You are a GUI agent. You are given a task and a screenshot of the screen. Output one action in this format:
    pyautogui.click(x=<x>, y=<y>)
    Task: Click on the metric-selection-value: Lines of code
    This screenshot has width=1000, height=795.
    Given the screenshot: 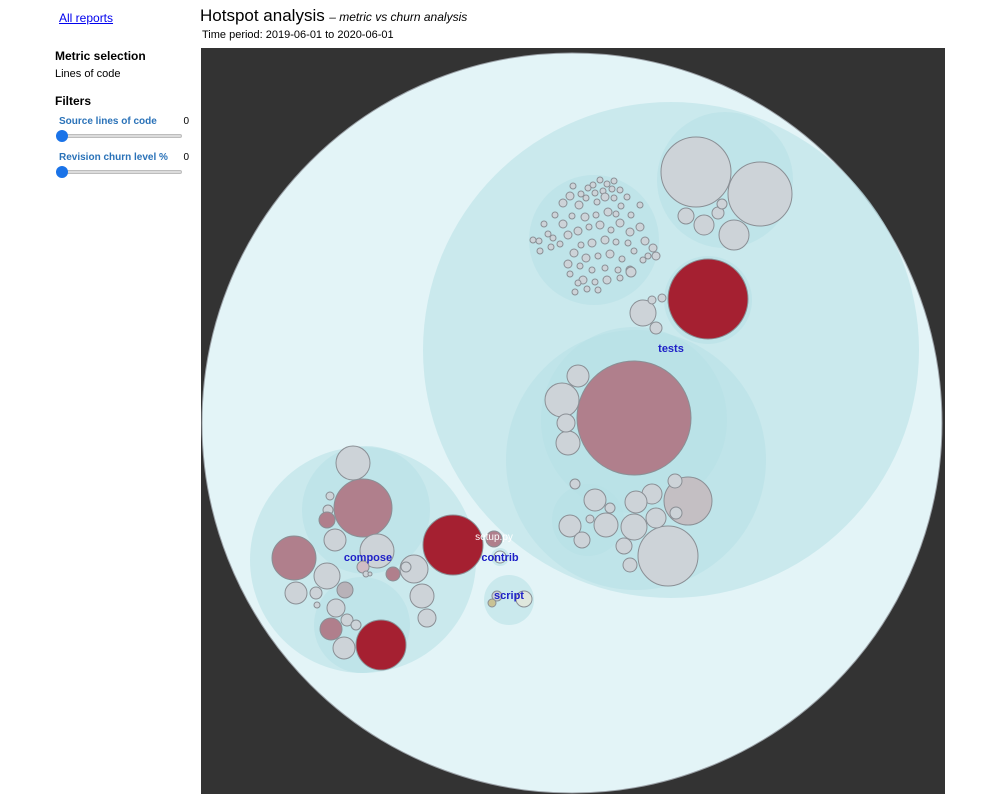 What is the action you would take?
    pyautogui.click(x=88, y=74)
    